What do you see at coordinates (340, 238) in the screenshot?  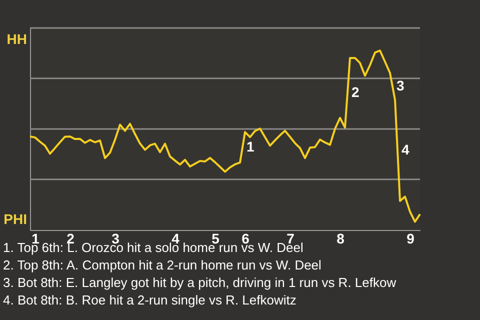 I see `x-tick-label: 8` at bounding box center [340, 238].